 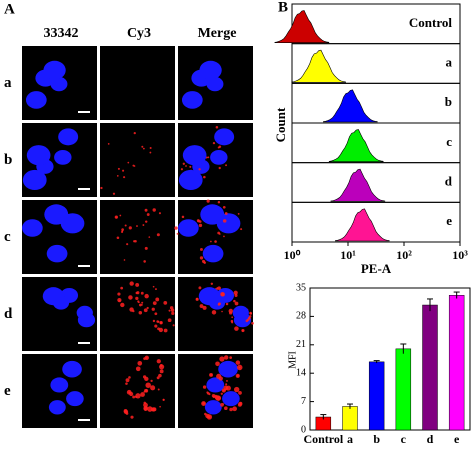 I want to click on histogram-label: b, so click(x=448, y=101).